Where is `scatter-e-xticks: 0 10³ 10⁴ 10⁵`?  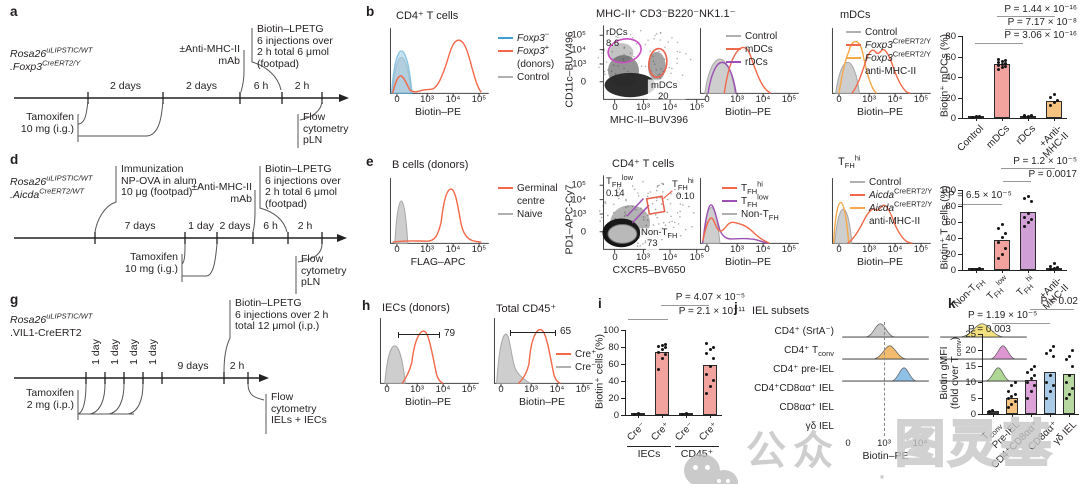
scatter-e-xticks: 0 10³ 10⁴ 10⁵ is located at coordinates (658, 257).